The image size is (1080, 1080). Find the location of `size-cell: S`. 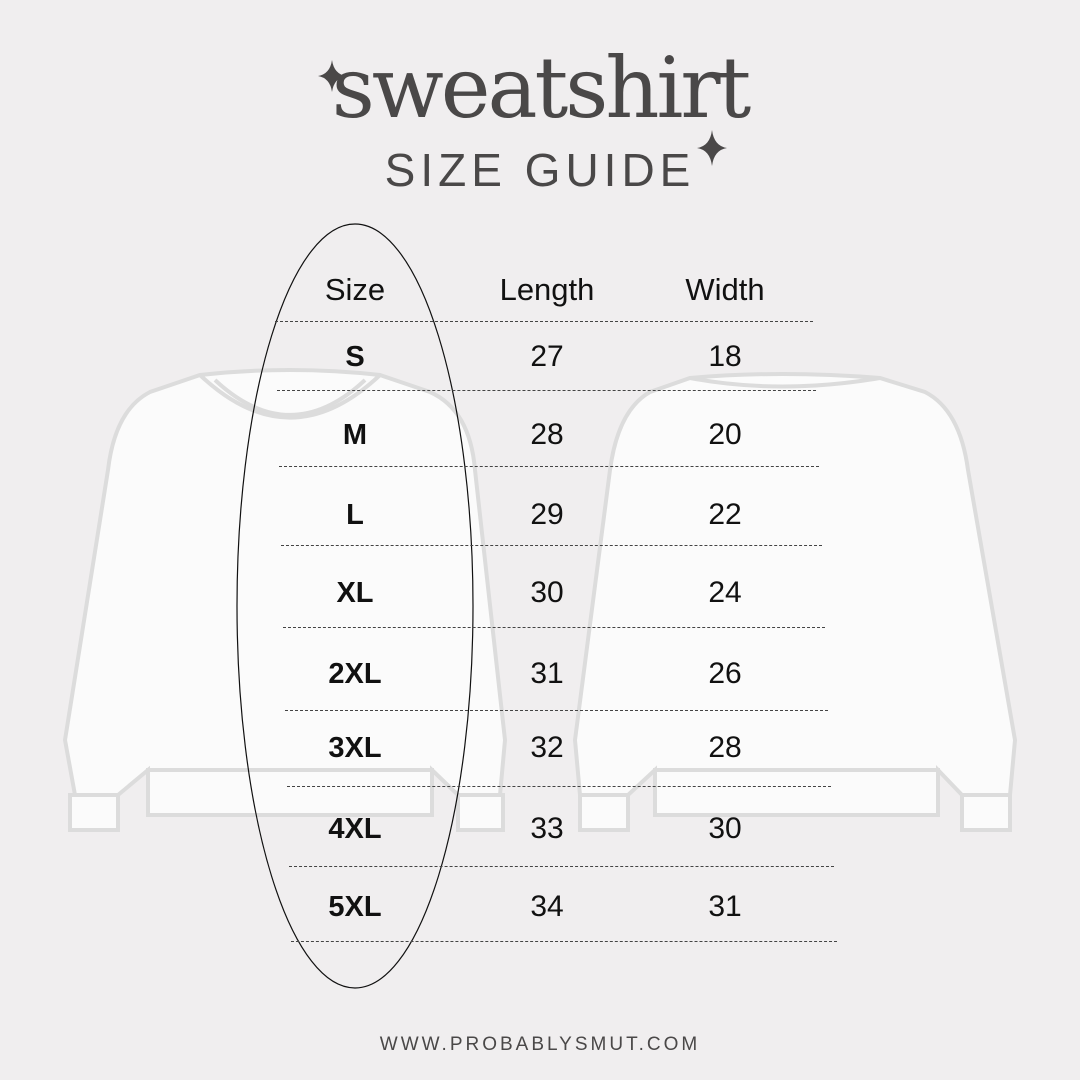

size-cell: S is located at coordinates (355, 357).